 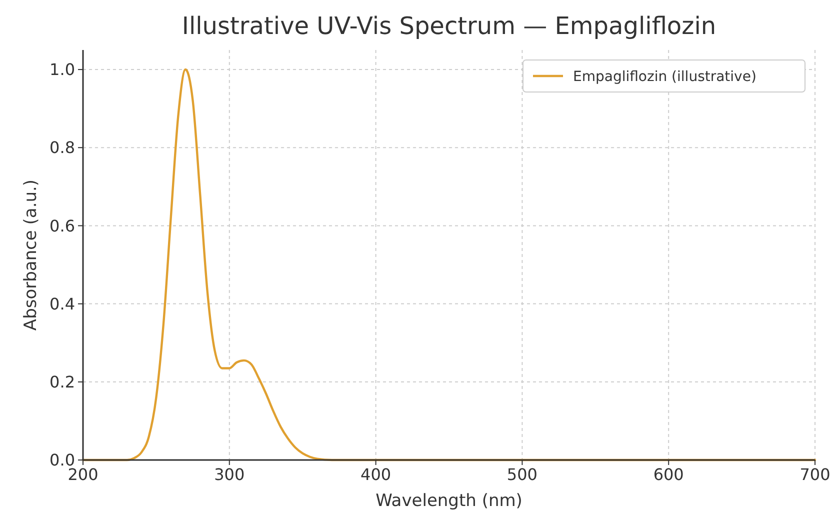 What do you see at coordinates (31, 255) in the screenshot?
I see `y-axis-title: Absorbance (a.u.)` at bounding box center [31, 255].